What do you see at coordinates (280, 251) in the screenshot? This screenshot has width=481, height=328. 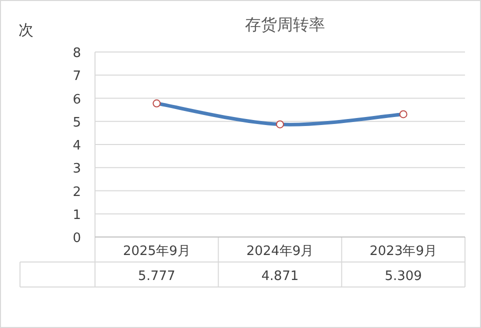 I see `x-tick-label: 2024年9月` at bounding box center [280, 251].